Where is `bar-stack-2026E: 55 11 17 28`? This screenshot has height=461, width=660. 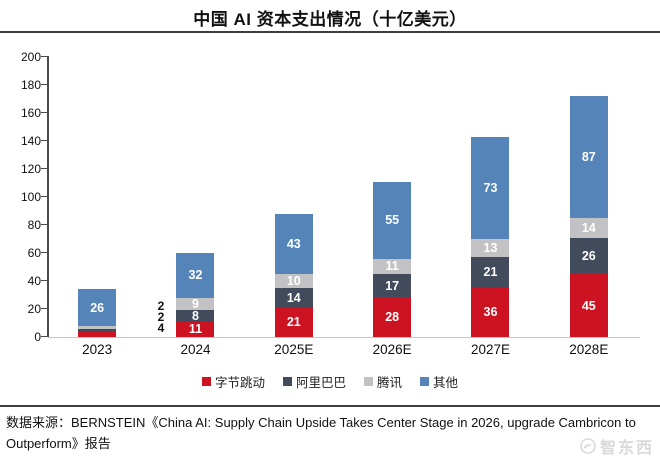
bar-stack-2026E: 55 11 17 28 is located at coordinates (392, 259).